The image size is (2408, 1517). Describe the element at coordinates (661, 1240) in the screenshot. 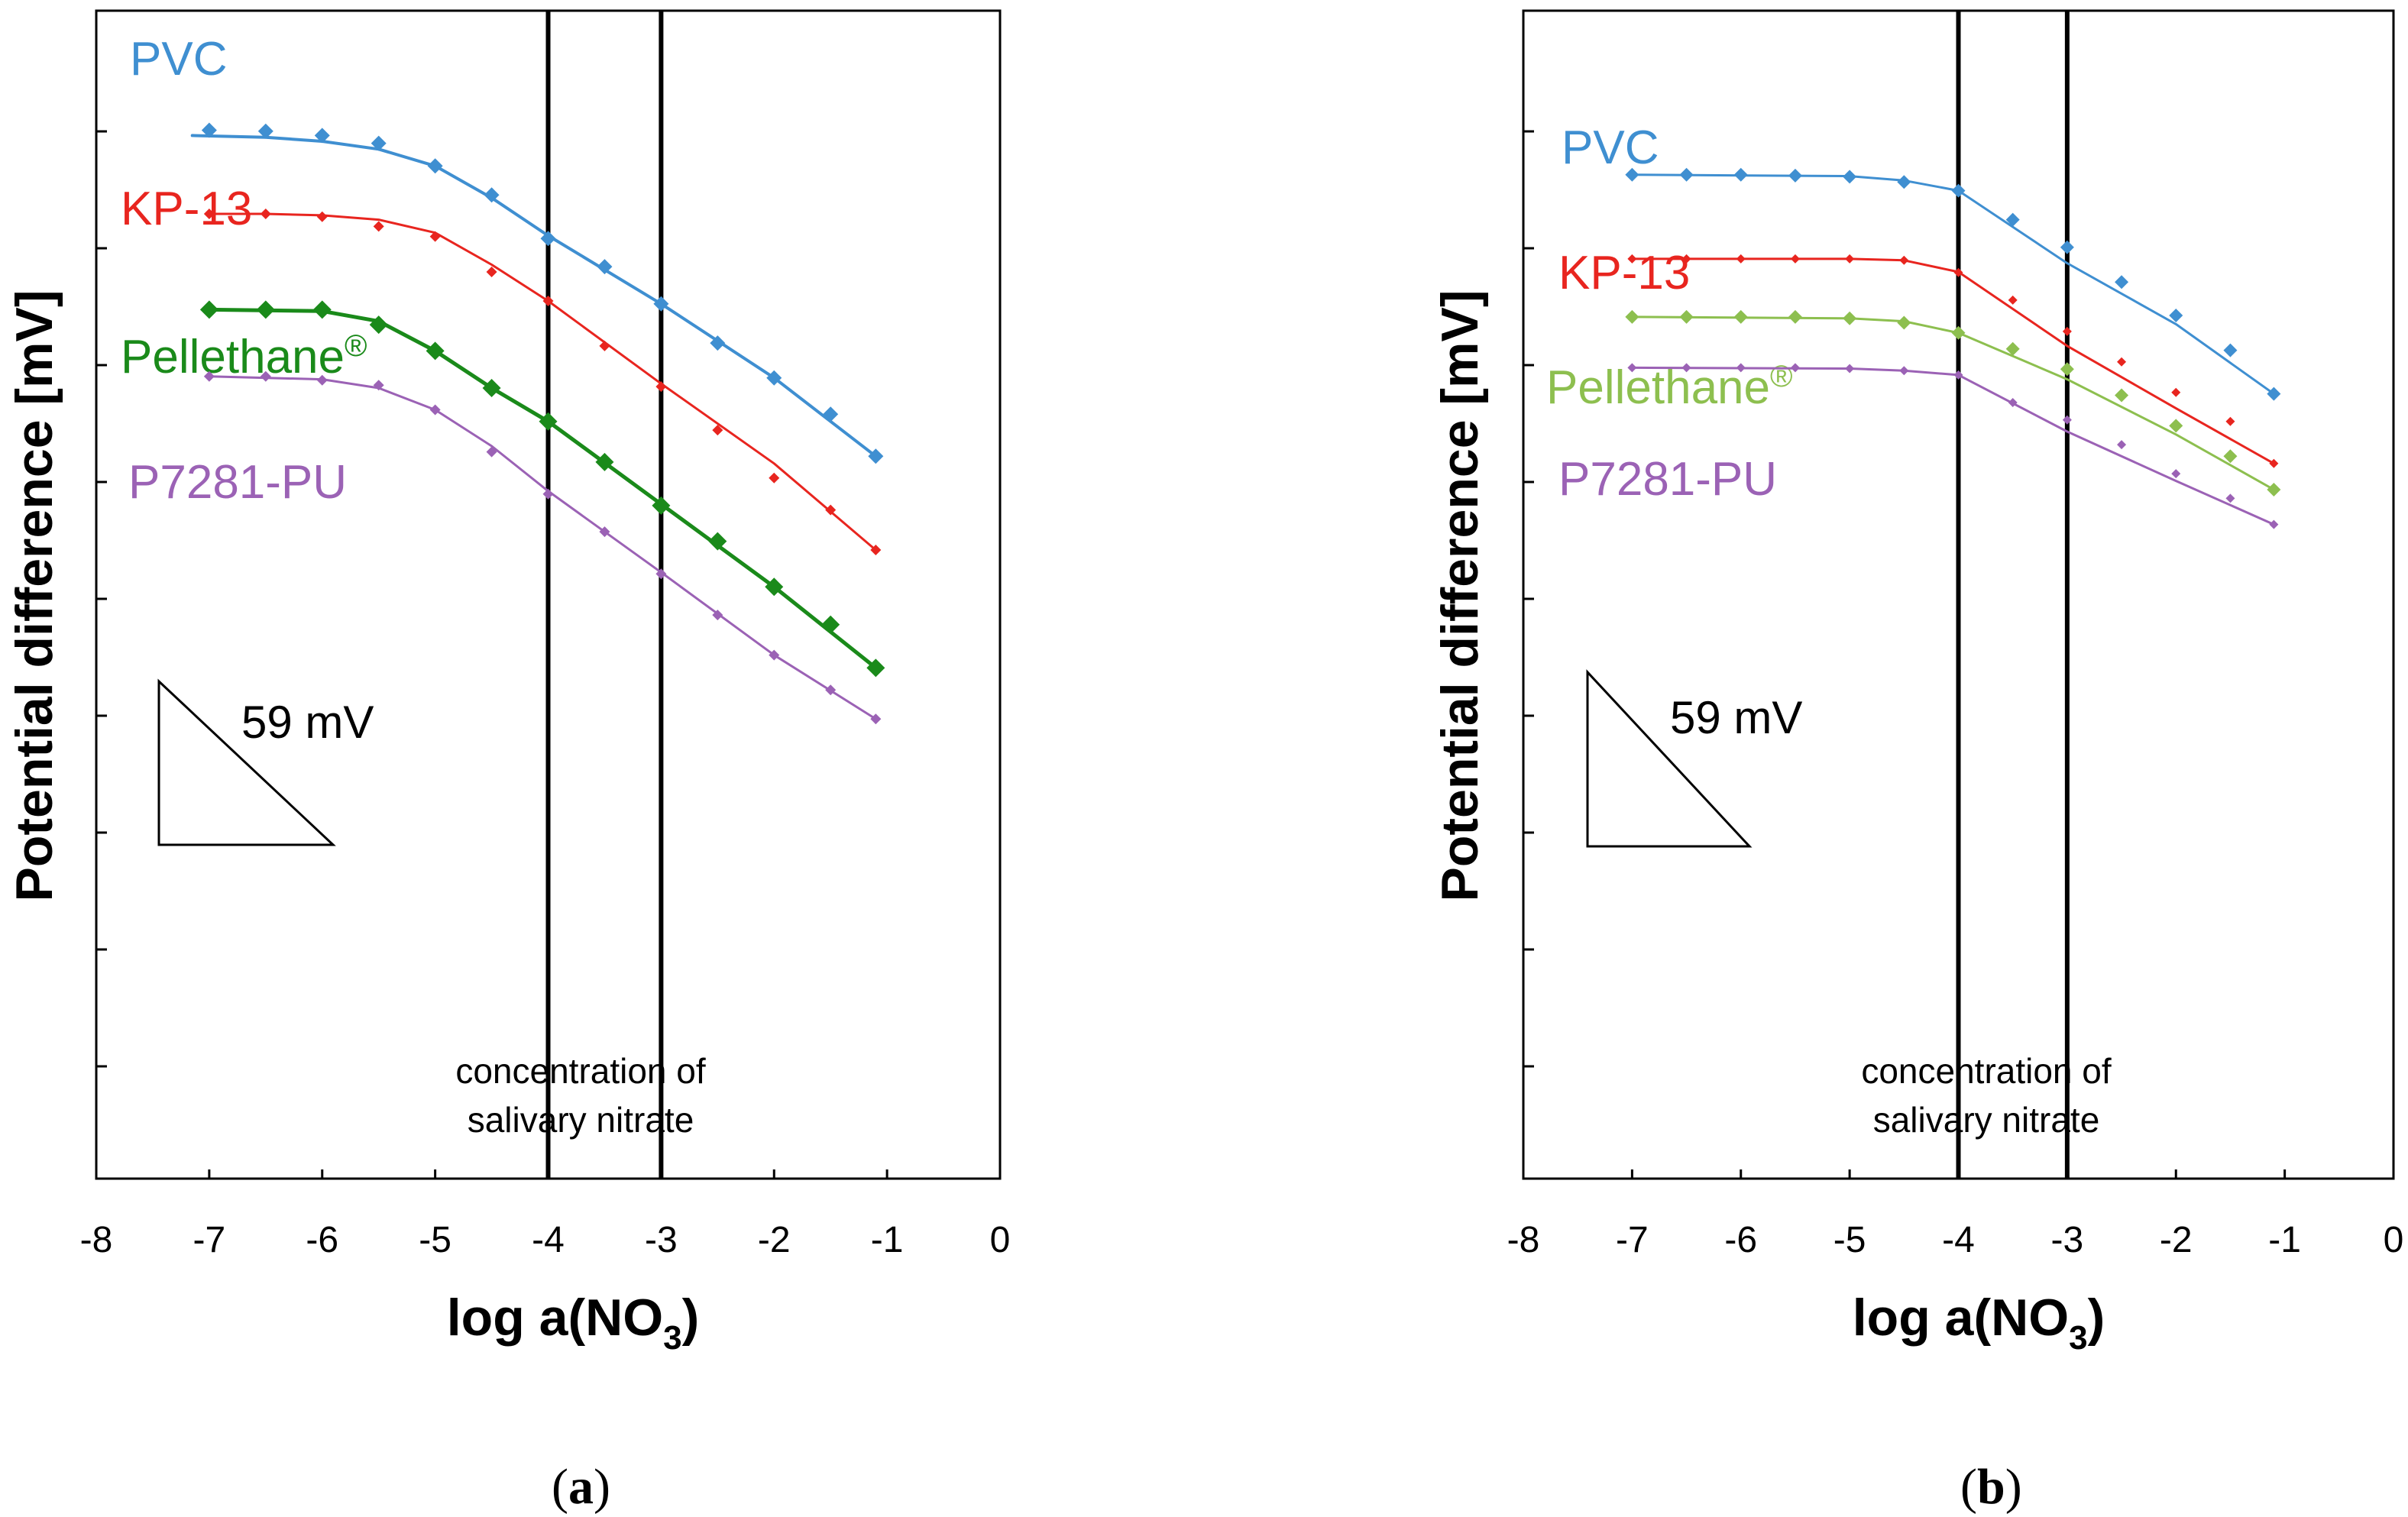

I see `x-tick-label: -3` at that location.